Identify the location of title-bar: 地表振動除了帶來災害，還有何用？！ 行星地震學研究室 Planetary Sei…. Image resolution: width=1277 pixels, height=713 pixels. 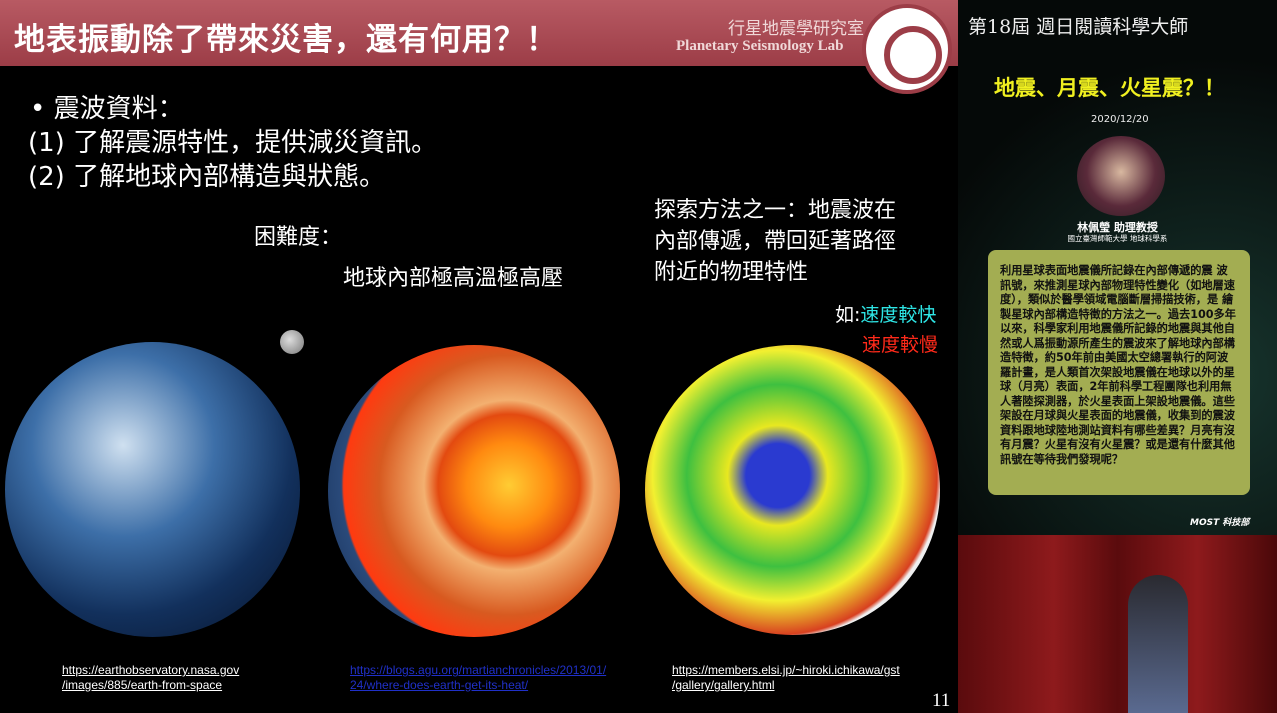
(479, 33).